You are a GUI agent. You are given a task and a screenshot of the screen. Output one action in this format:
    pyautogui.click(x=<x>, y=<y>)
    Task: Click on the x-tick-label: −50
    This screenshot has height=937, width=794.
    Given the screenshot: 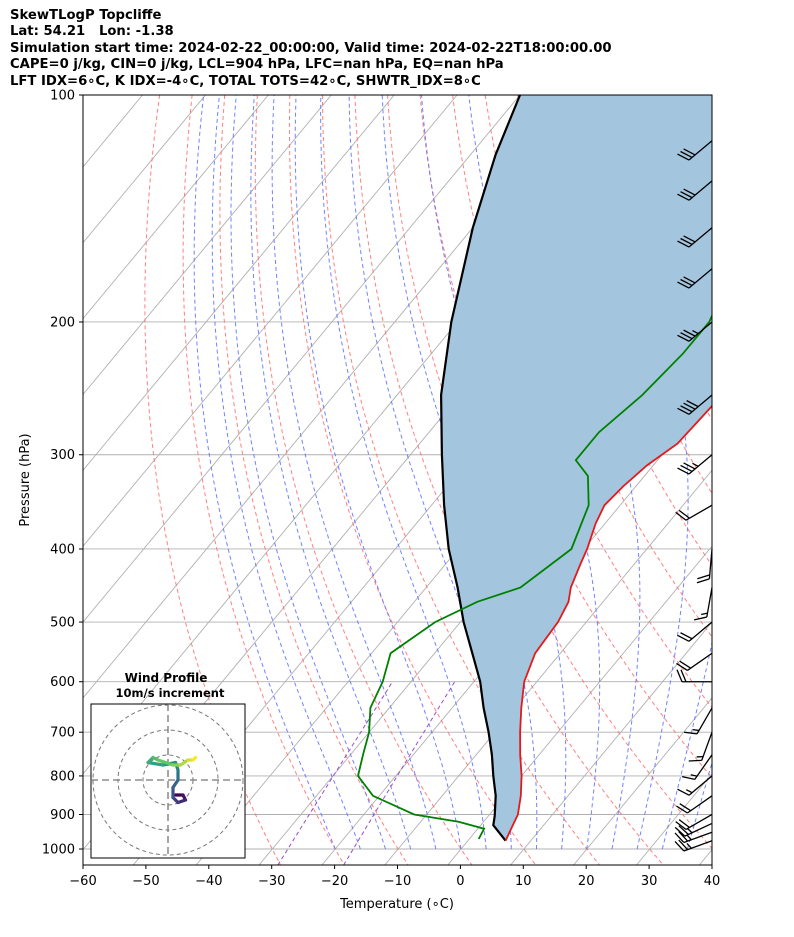 What is the action you would take?
    pyautogui.click(x=145, y=881)
    